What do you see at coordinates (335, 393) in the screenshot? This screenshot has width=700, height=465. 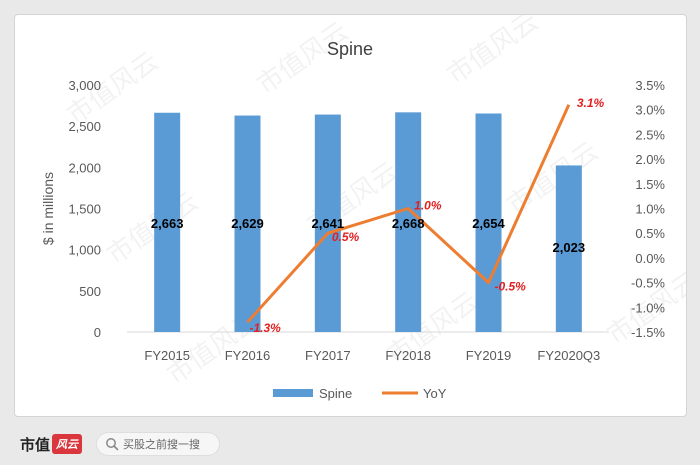 I see `legend-label-spine: Spine` at bounding box center [335, 393].